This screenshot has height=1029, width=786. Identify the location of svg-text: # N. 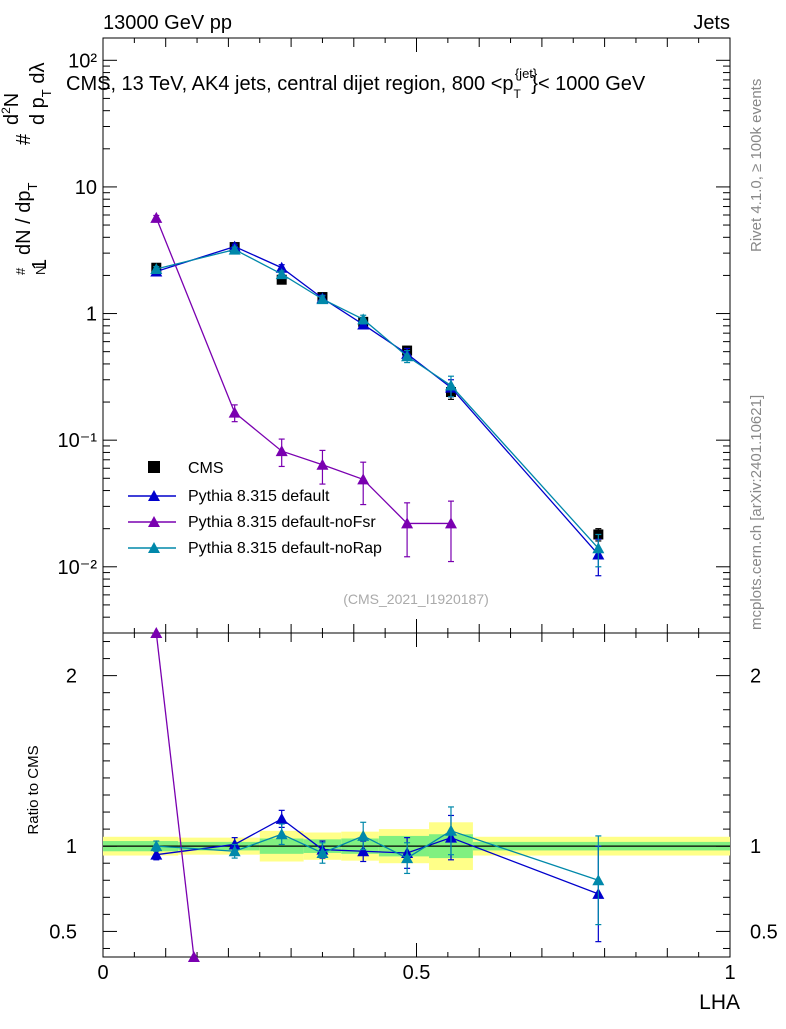
(28, 268).